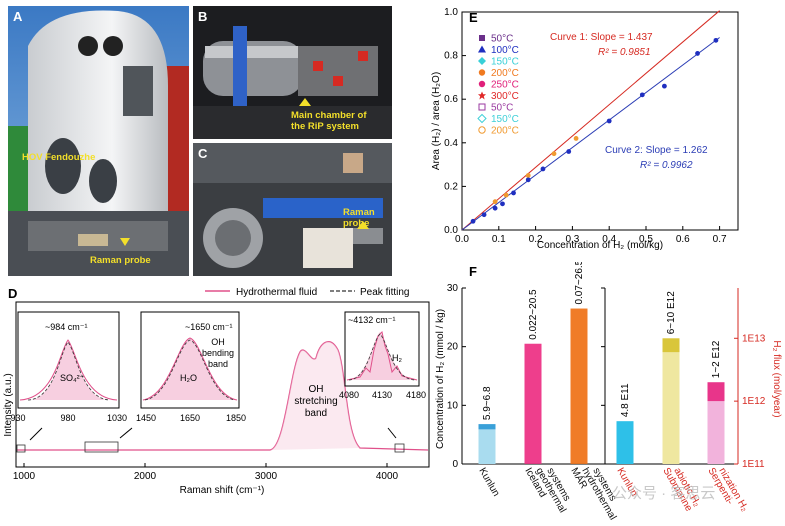  What do you see at coordinates (505, 131) in the screenshot?
I see `legend-label: 200°C` at bounding box center [505, 131].